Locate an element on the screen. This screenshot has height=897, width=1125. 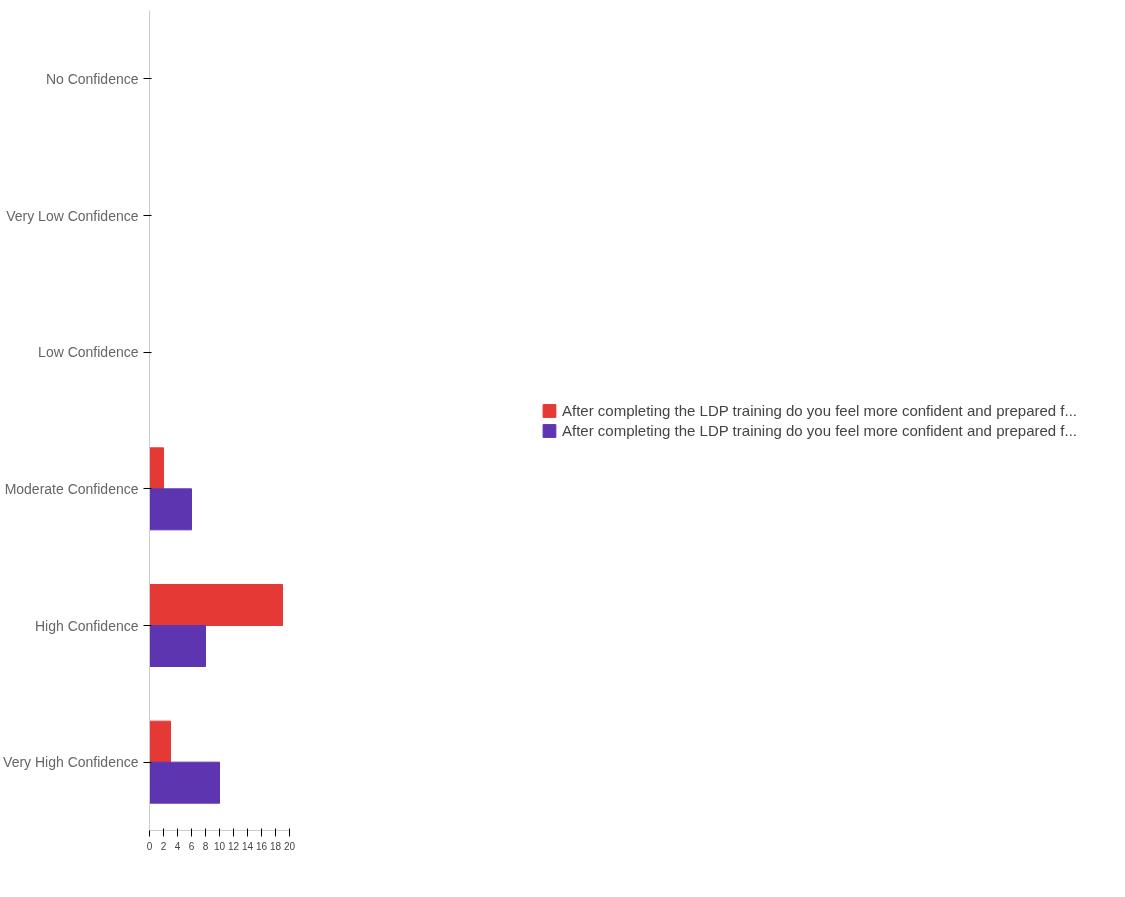
x-tick-label: 8 is located at coordinates (205, 846).